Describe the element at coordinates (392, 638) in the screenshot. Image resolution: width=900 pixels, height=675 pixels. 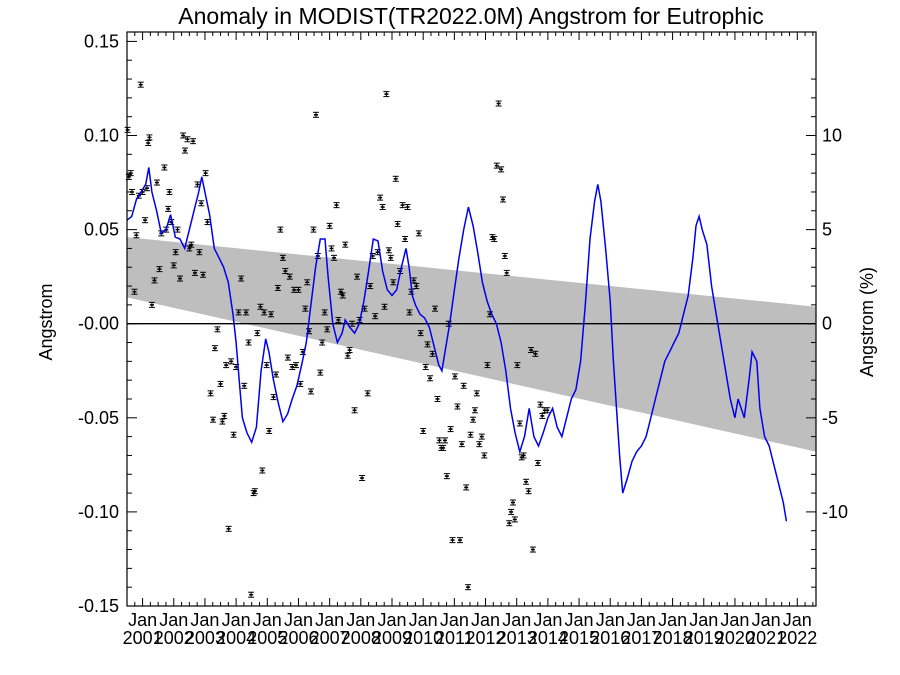
I see `x-tick-year-label: 2009` at that location.